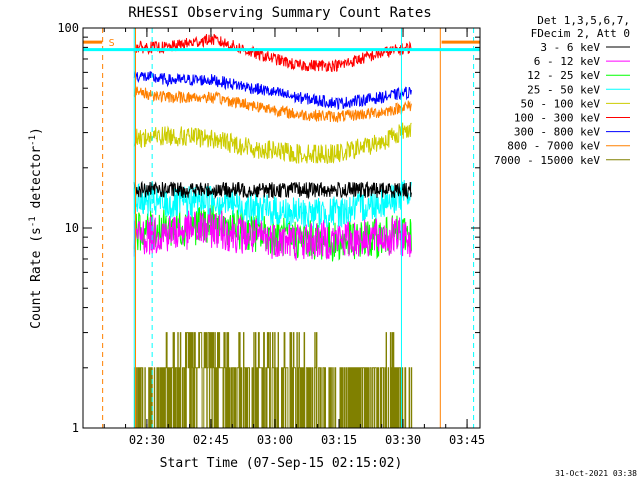  Describe the element at coordinates (403, 440) in the screenshot. I see `x-tick-label-5: 03:30` at that location.